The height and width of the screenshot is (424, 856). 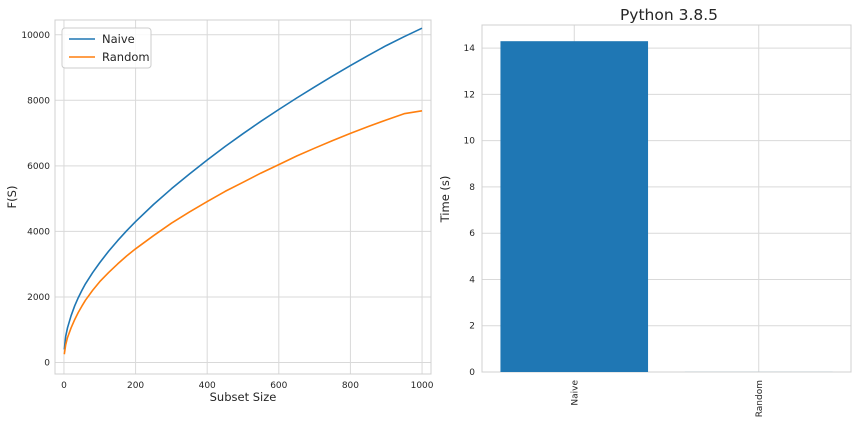 I want to click on line-y-axis-label: F(S), so click(x=12, y=197).